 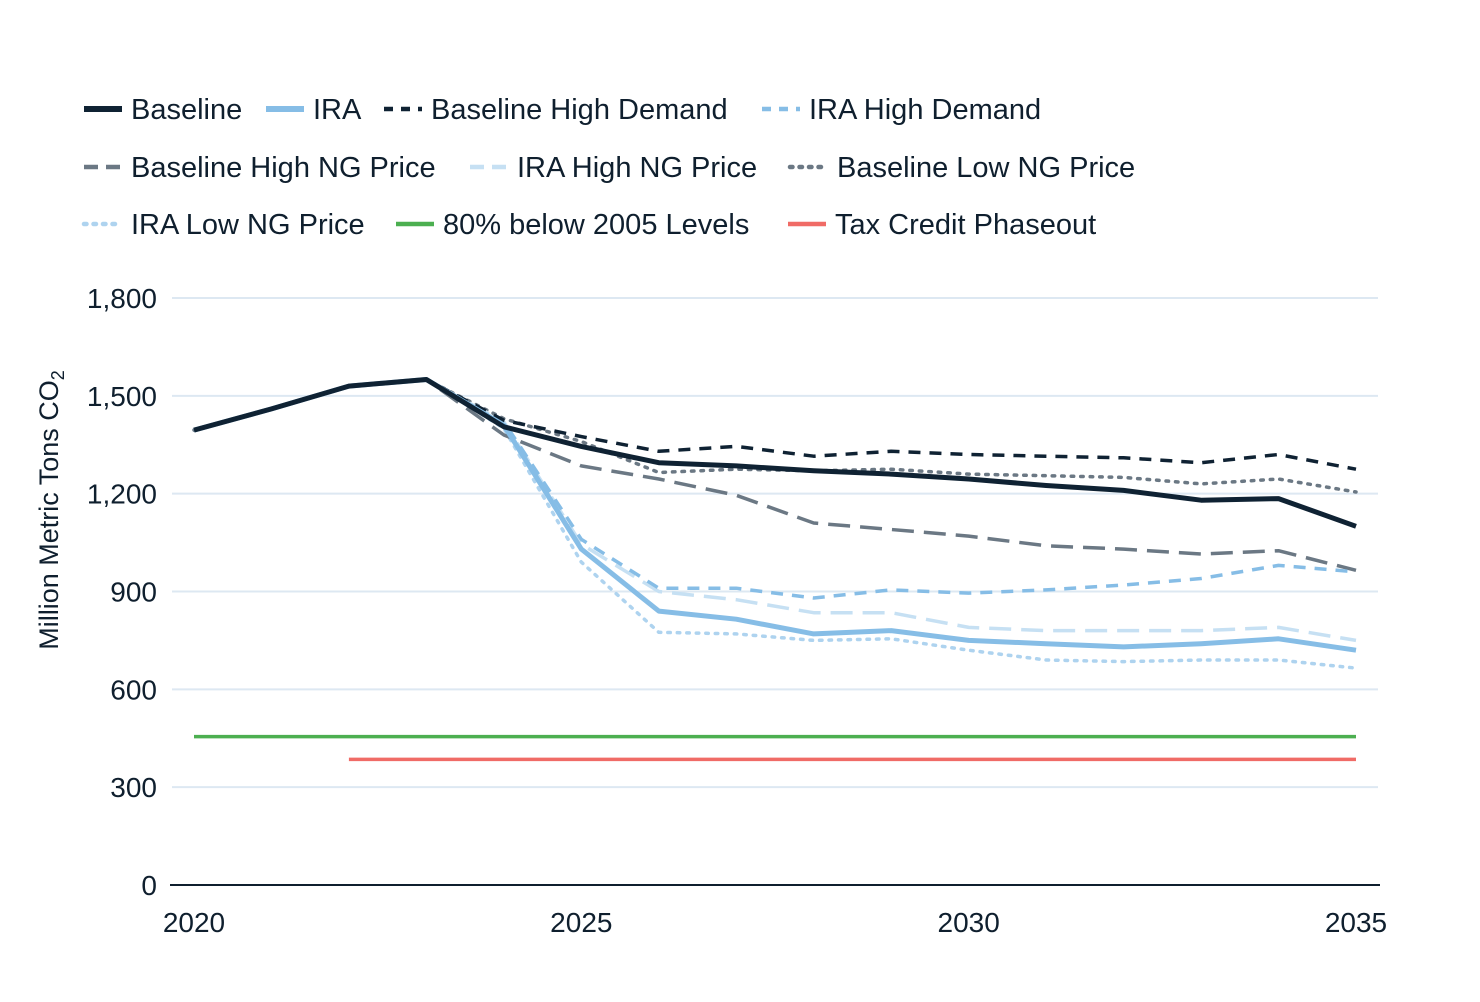 What do you see at coordinates (986, 168) in the screenshot?
I see `legend-label: Baseline Low NG Price` at bounding box center [986, 168].